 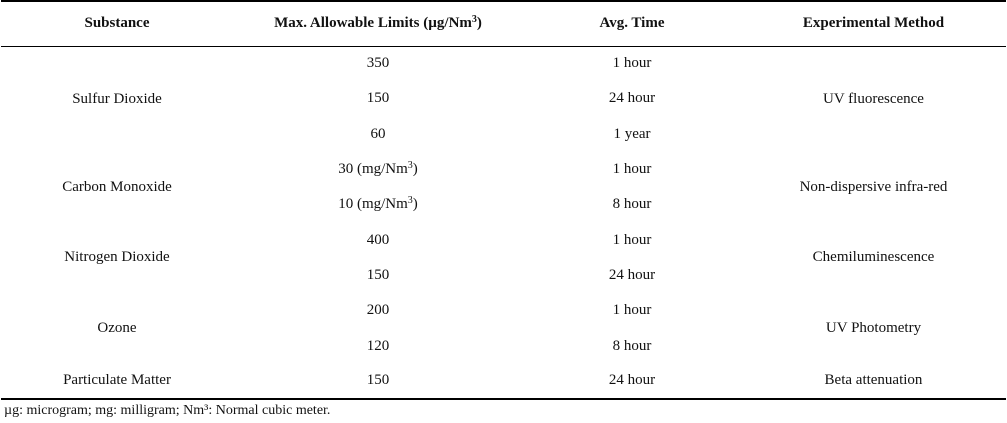 What do you see at coordinates (873, 380) in the screenshot?
I see `method-cell: Beta attenuation` at bounding box center [873, 380].